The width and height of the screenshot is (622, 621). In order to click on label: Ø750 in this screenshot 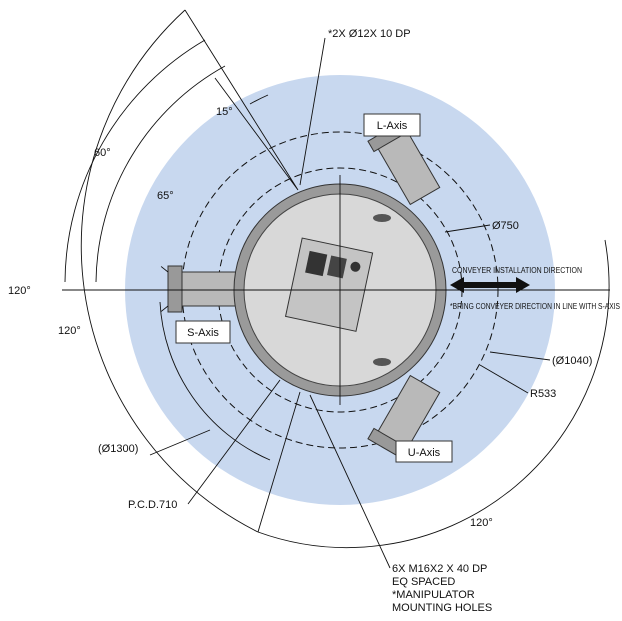, I will do `click(505, 226)`.